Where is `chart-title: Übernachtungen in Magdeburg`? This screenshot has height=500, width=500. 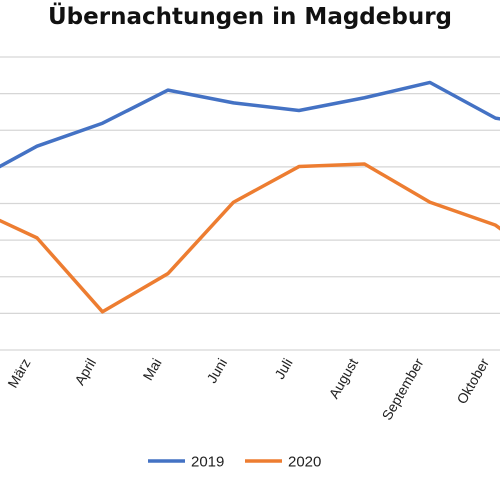
chart-title: Übernachtungen in Magdeburg is located at coordinates (250, 17).